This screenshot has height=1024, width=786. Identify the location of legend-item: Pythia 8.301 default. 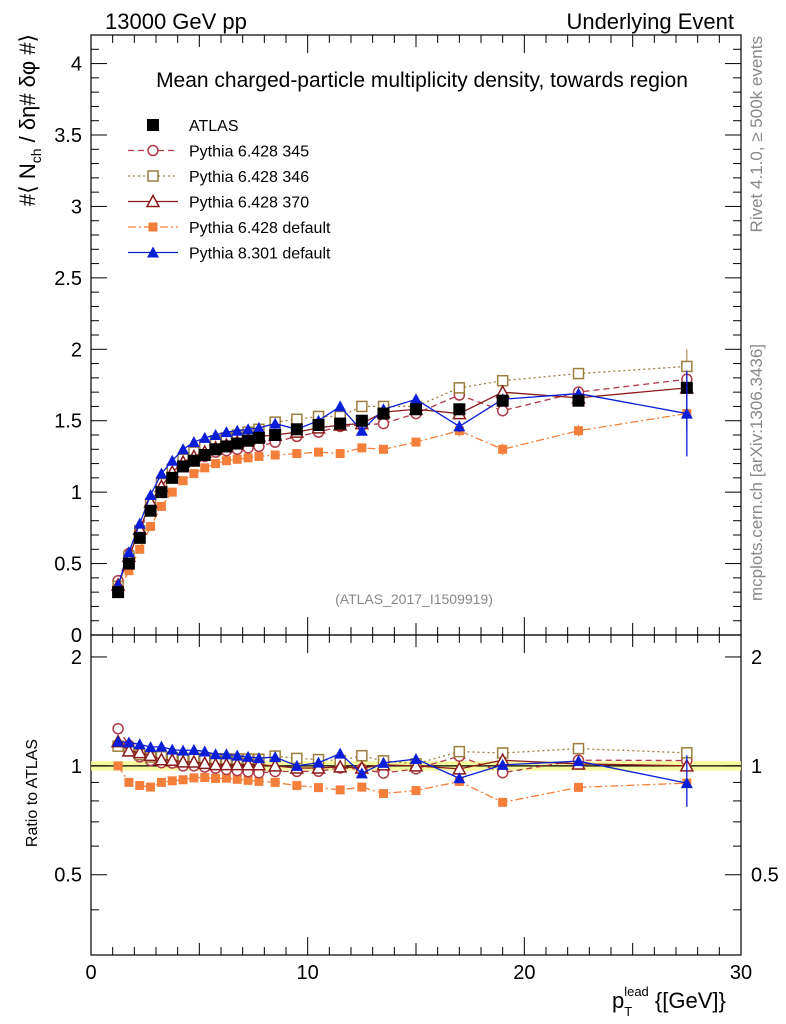
(229, 254).